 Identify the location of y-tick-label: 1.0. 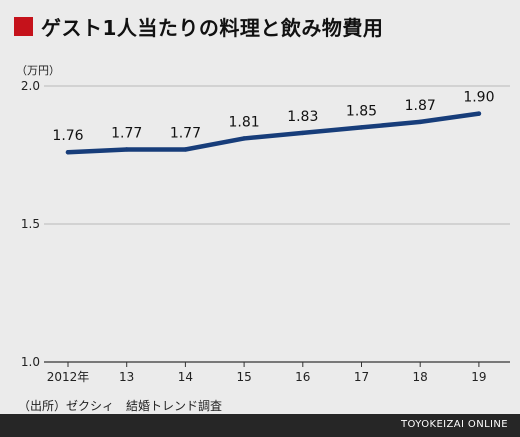
(30, 362).